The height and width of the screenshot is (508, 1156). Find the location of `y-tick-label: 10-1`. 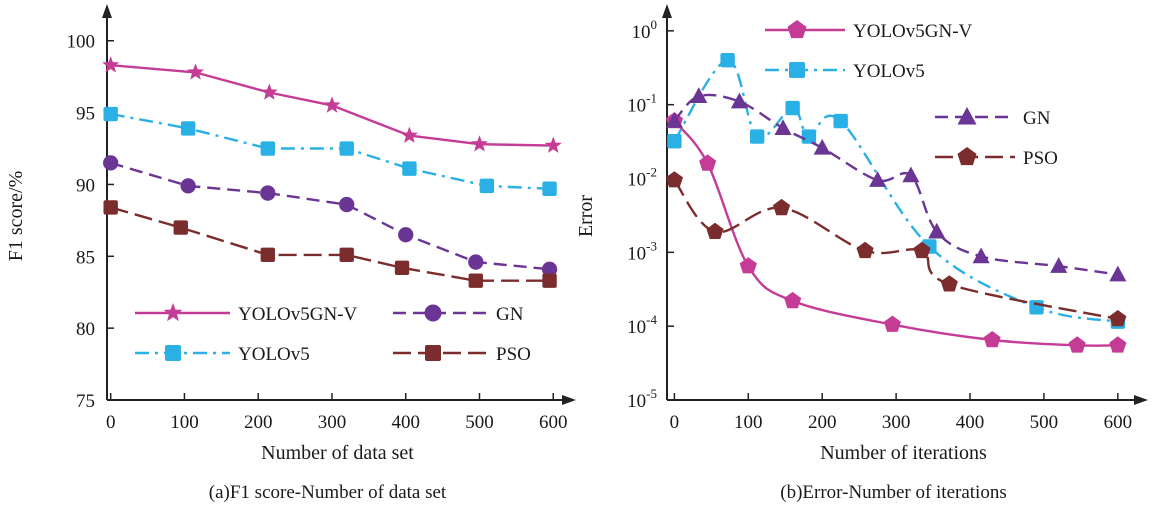

y-tick-label: 10-1 is located at coordinates (642, 104).